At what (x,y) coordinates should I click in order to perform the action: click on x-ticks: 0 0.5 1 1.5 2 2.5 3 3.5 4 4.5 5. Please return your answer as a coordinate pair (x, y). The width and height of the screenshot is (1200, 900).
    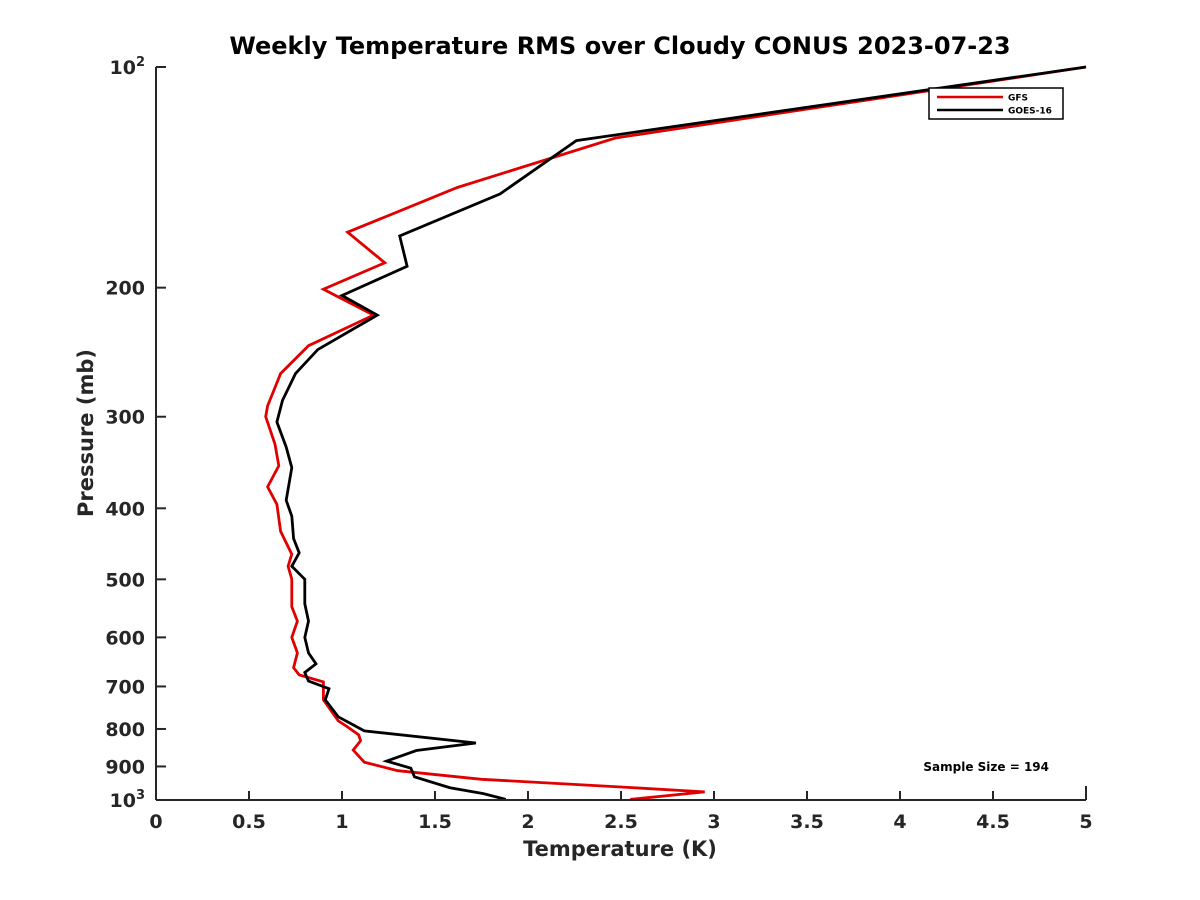
    Looking at the image, I should click on (621, 812).